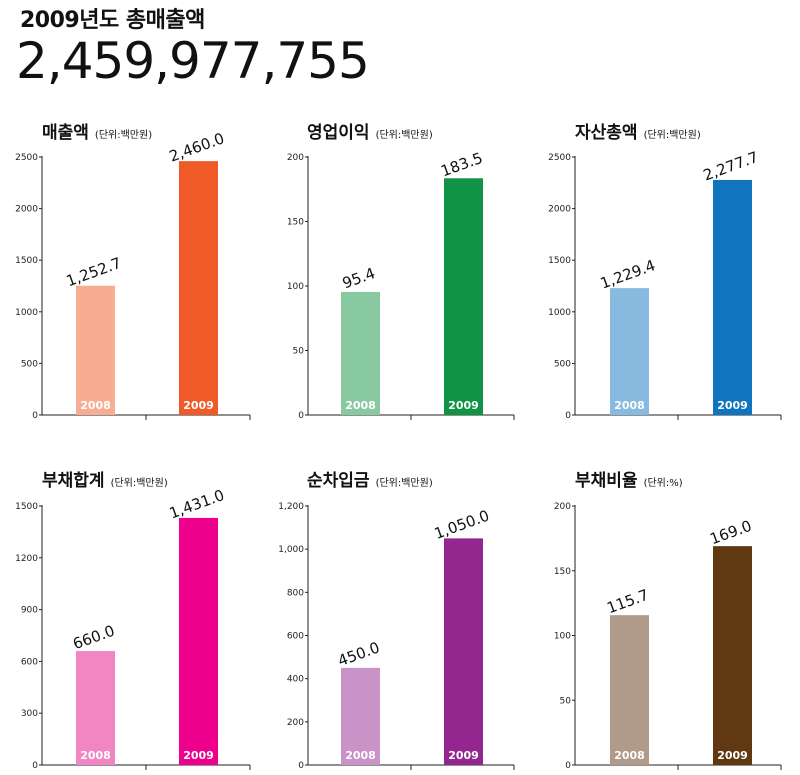 The image size is (800, 775). Describe the element at coordinates (197, 504) in the screenshot. I see `value-label: 1,431.0` at that location.